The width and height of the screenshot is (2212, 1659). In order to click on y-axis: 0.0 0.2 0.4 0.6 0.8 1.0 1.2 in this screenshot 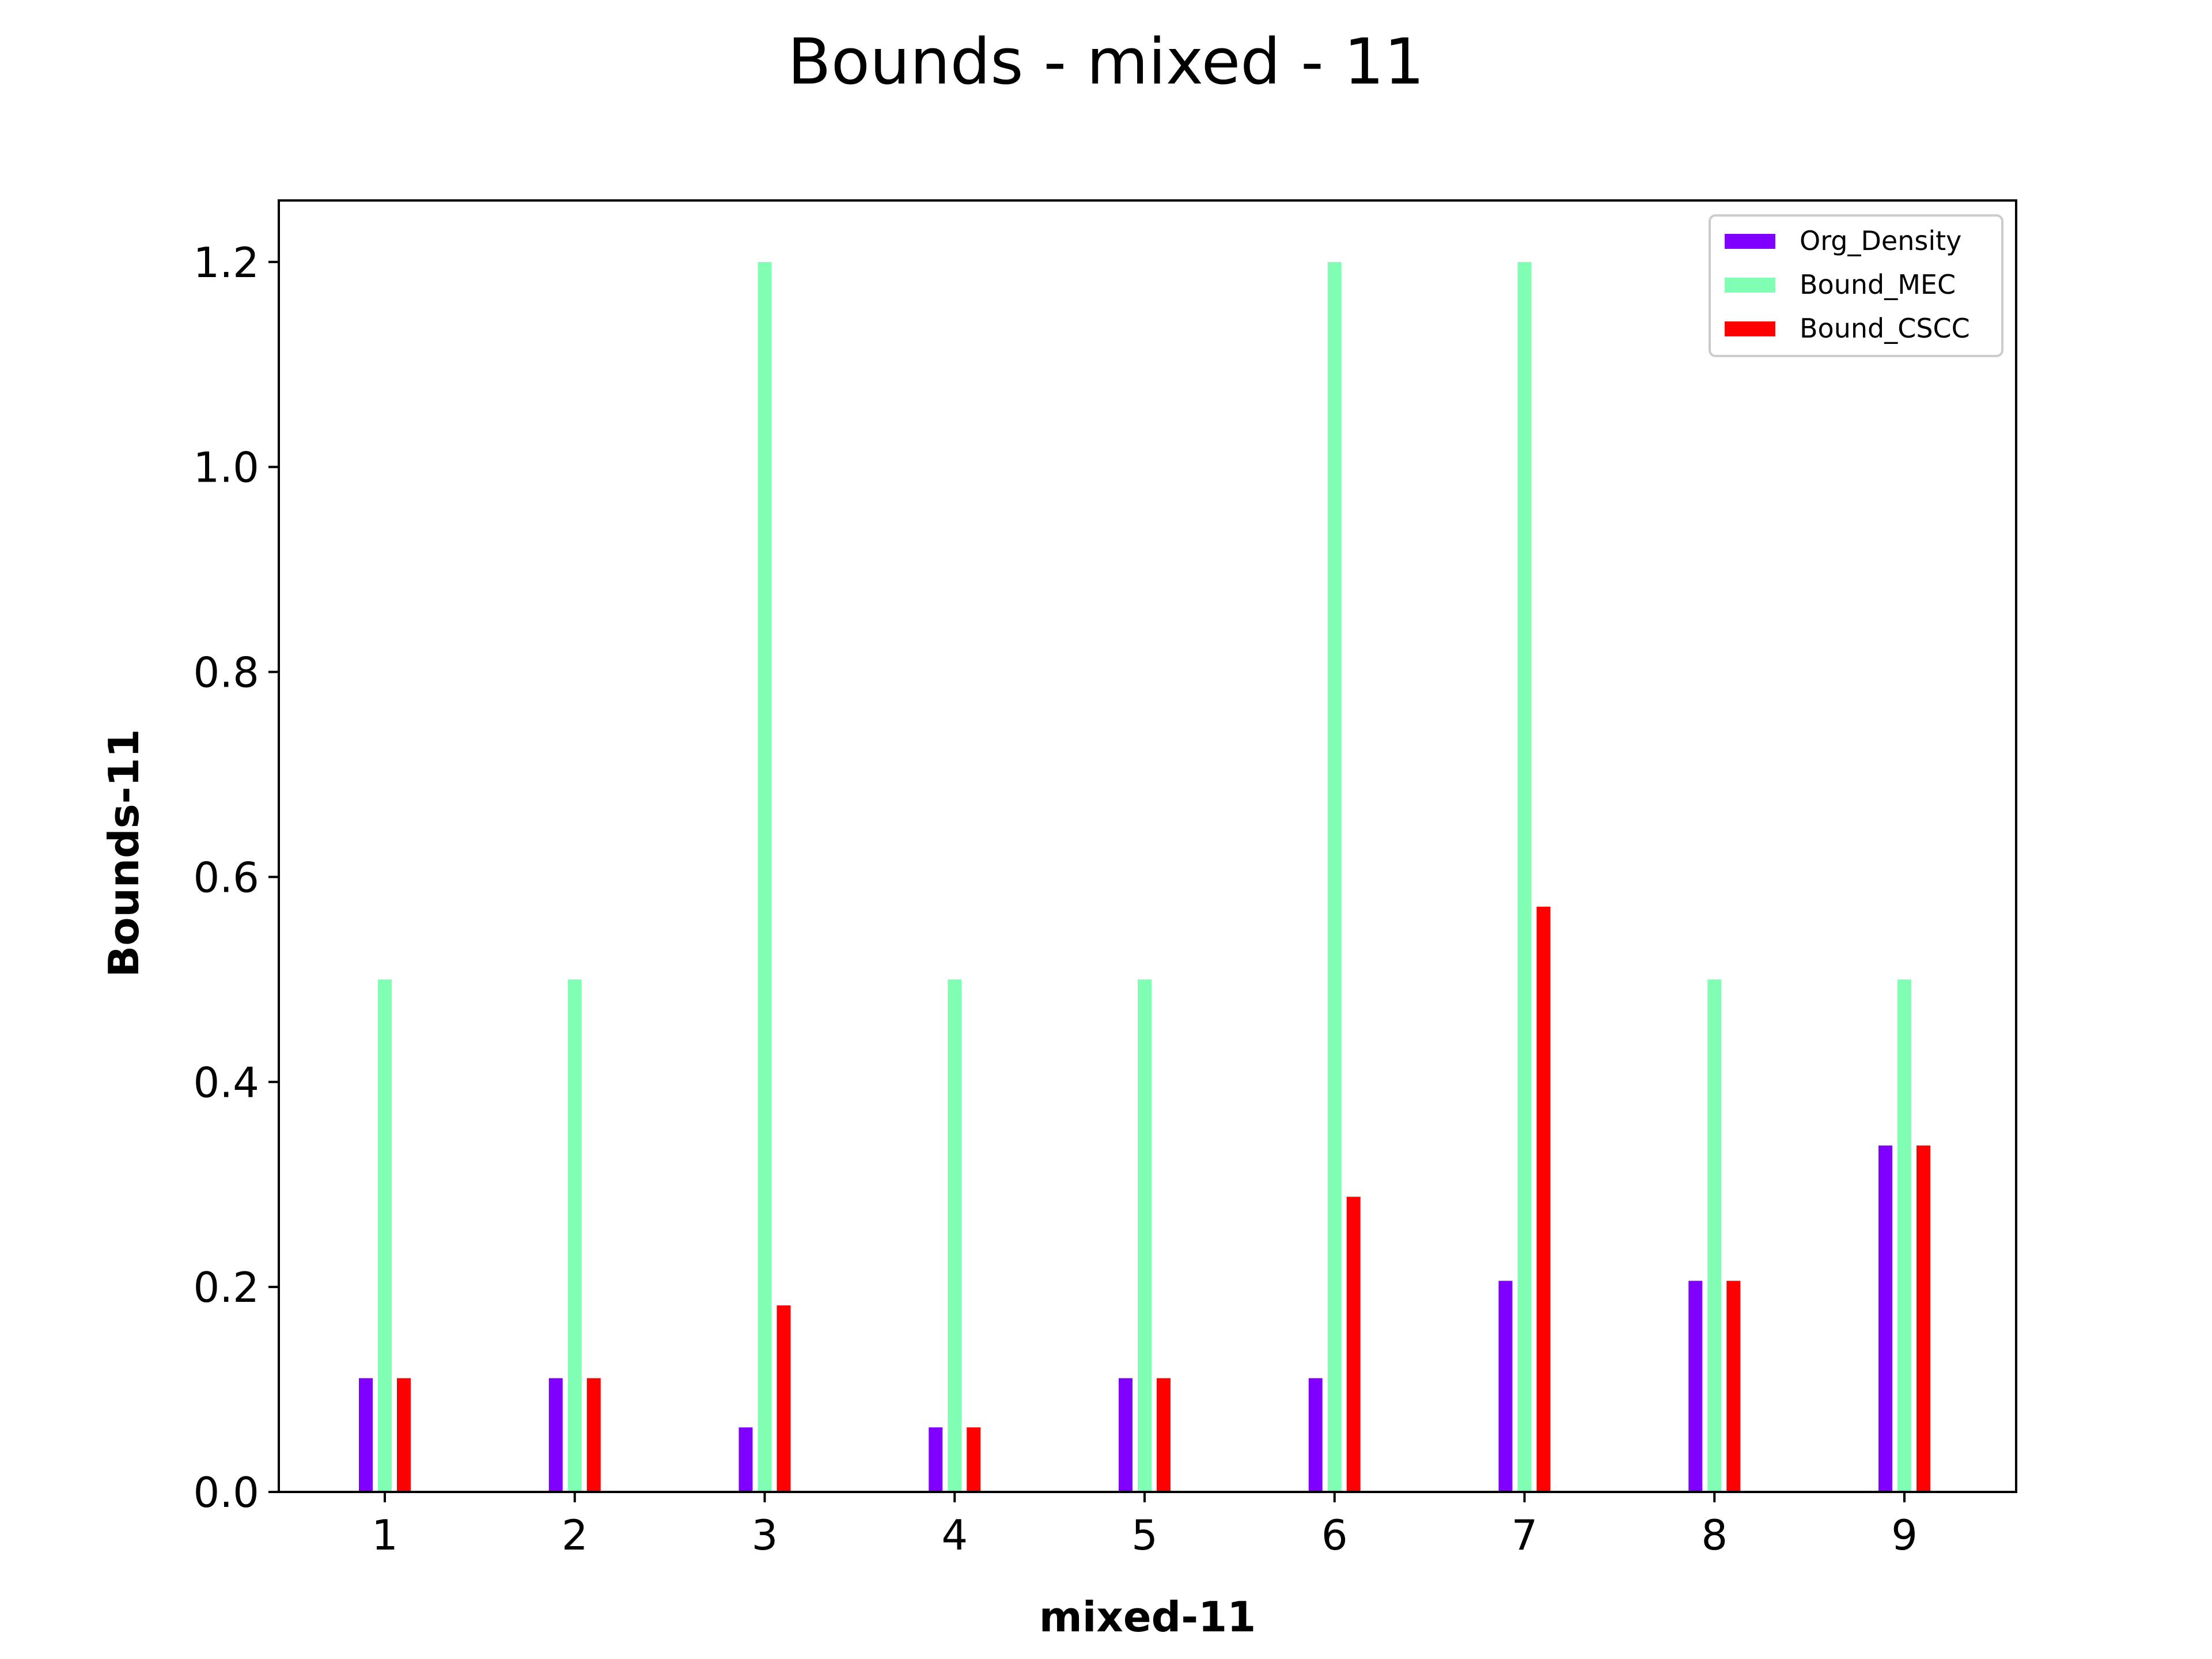, I will do `click(236, 877)`.